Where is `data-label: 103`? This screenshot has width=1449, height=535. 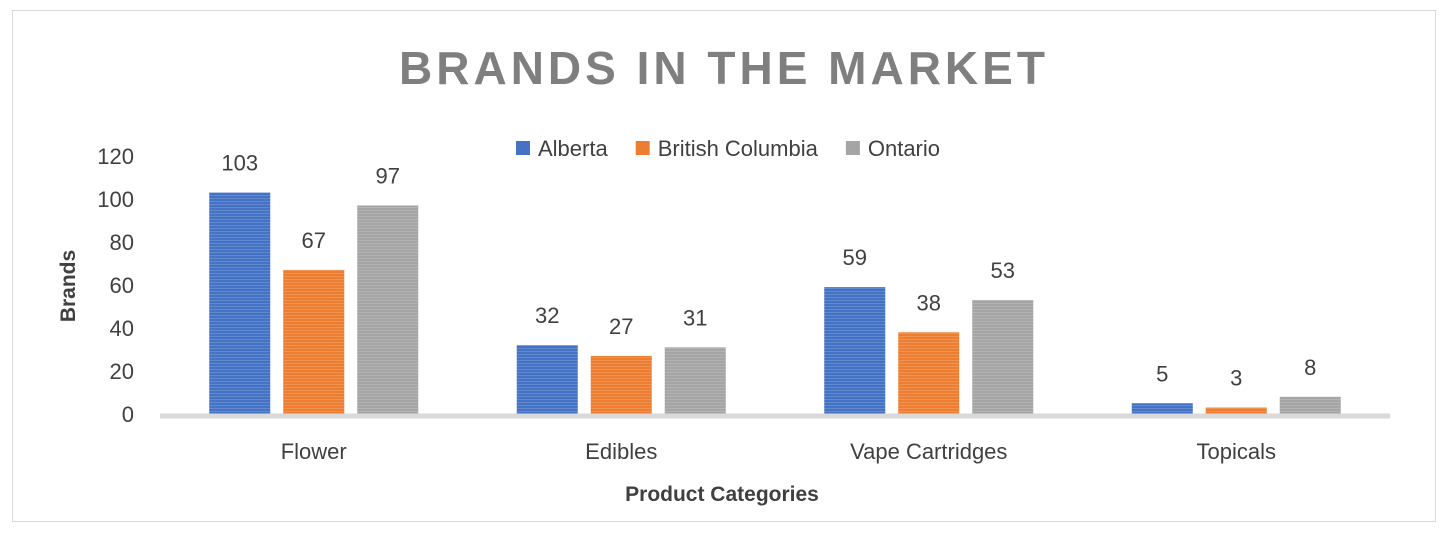 data-label: 103 is located at coordinates (239, 163).